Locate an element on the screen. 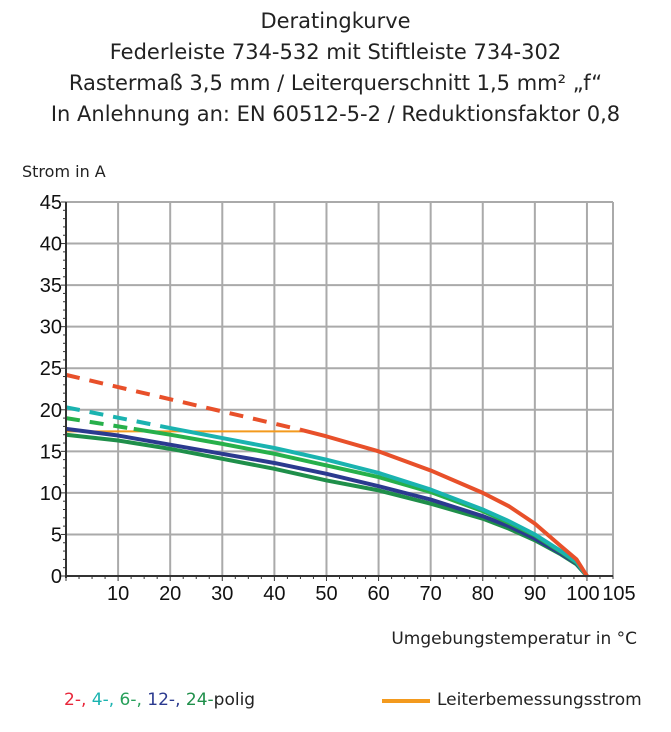 This screenshot has width=671, height=732. legend-part: 24- is located at coordinates (199, 700).